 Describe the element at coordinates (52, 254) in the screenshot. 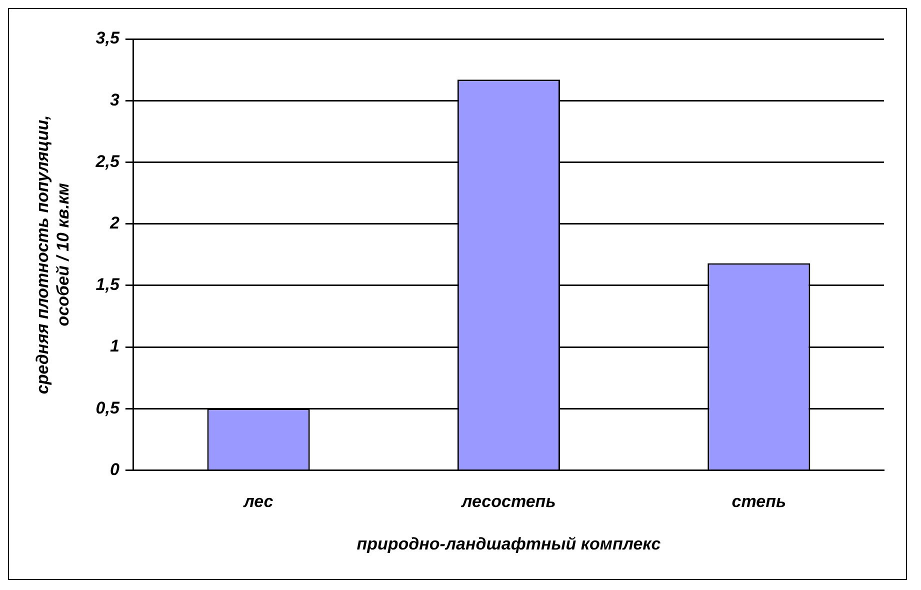

I see `y-axis-title: средняя плотность популяции, особей / 10 кв.км` at that location.